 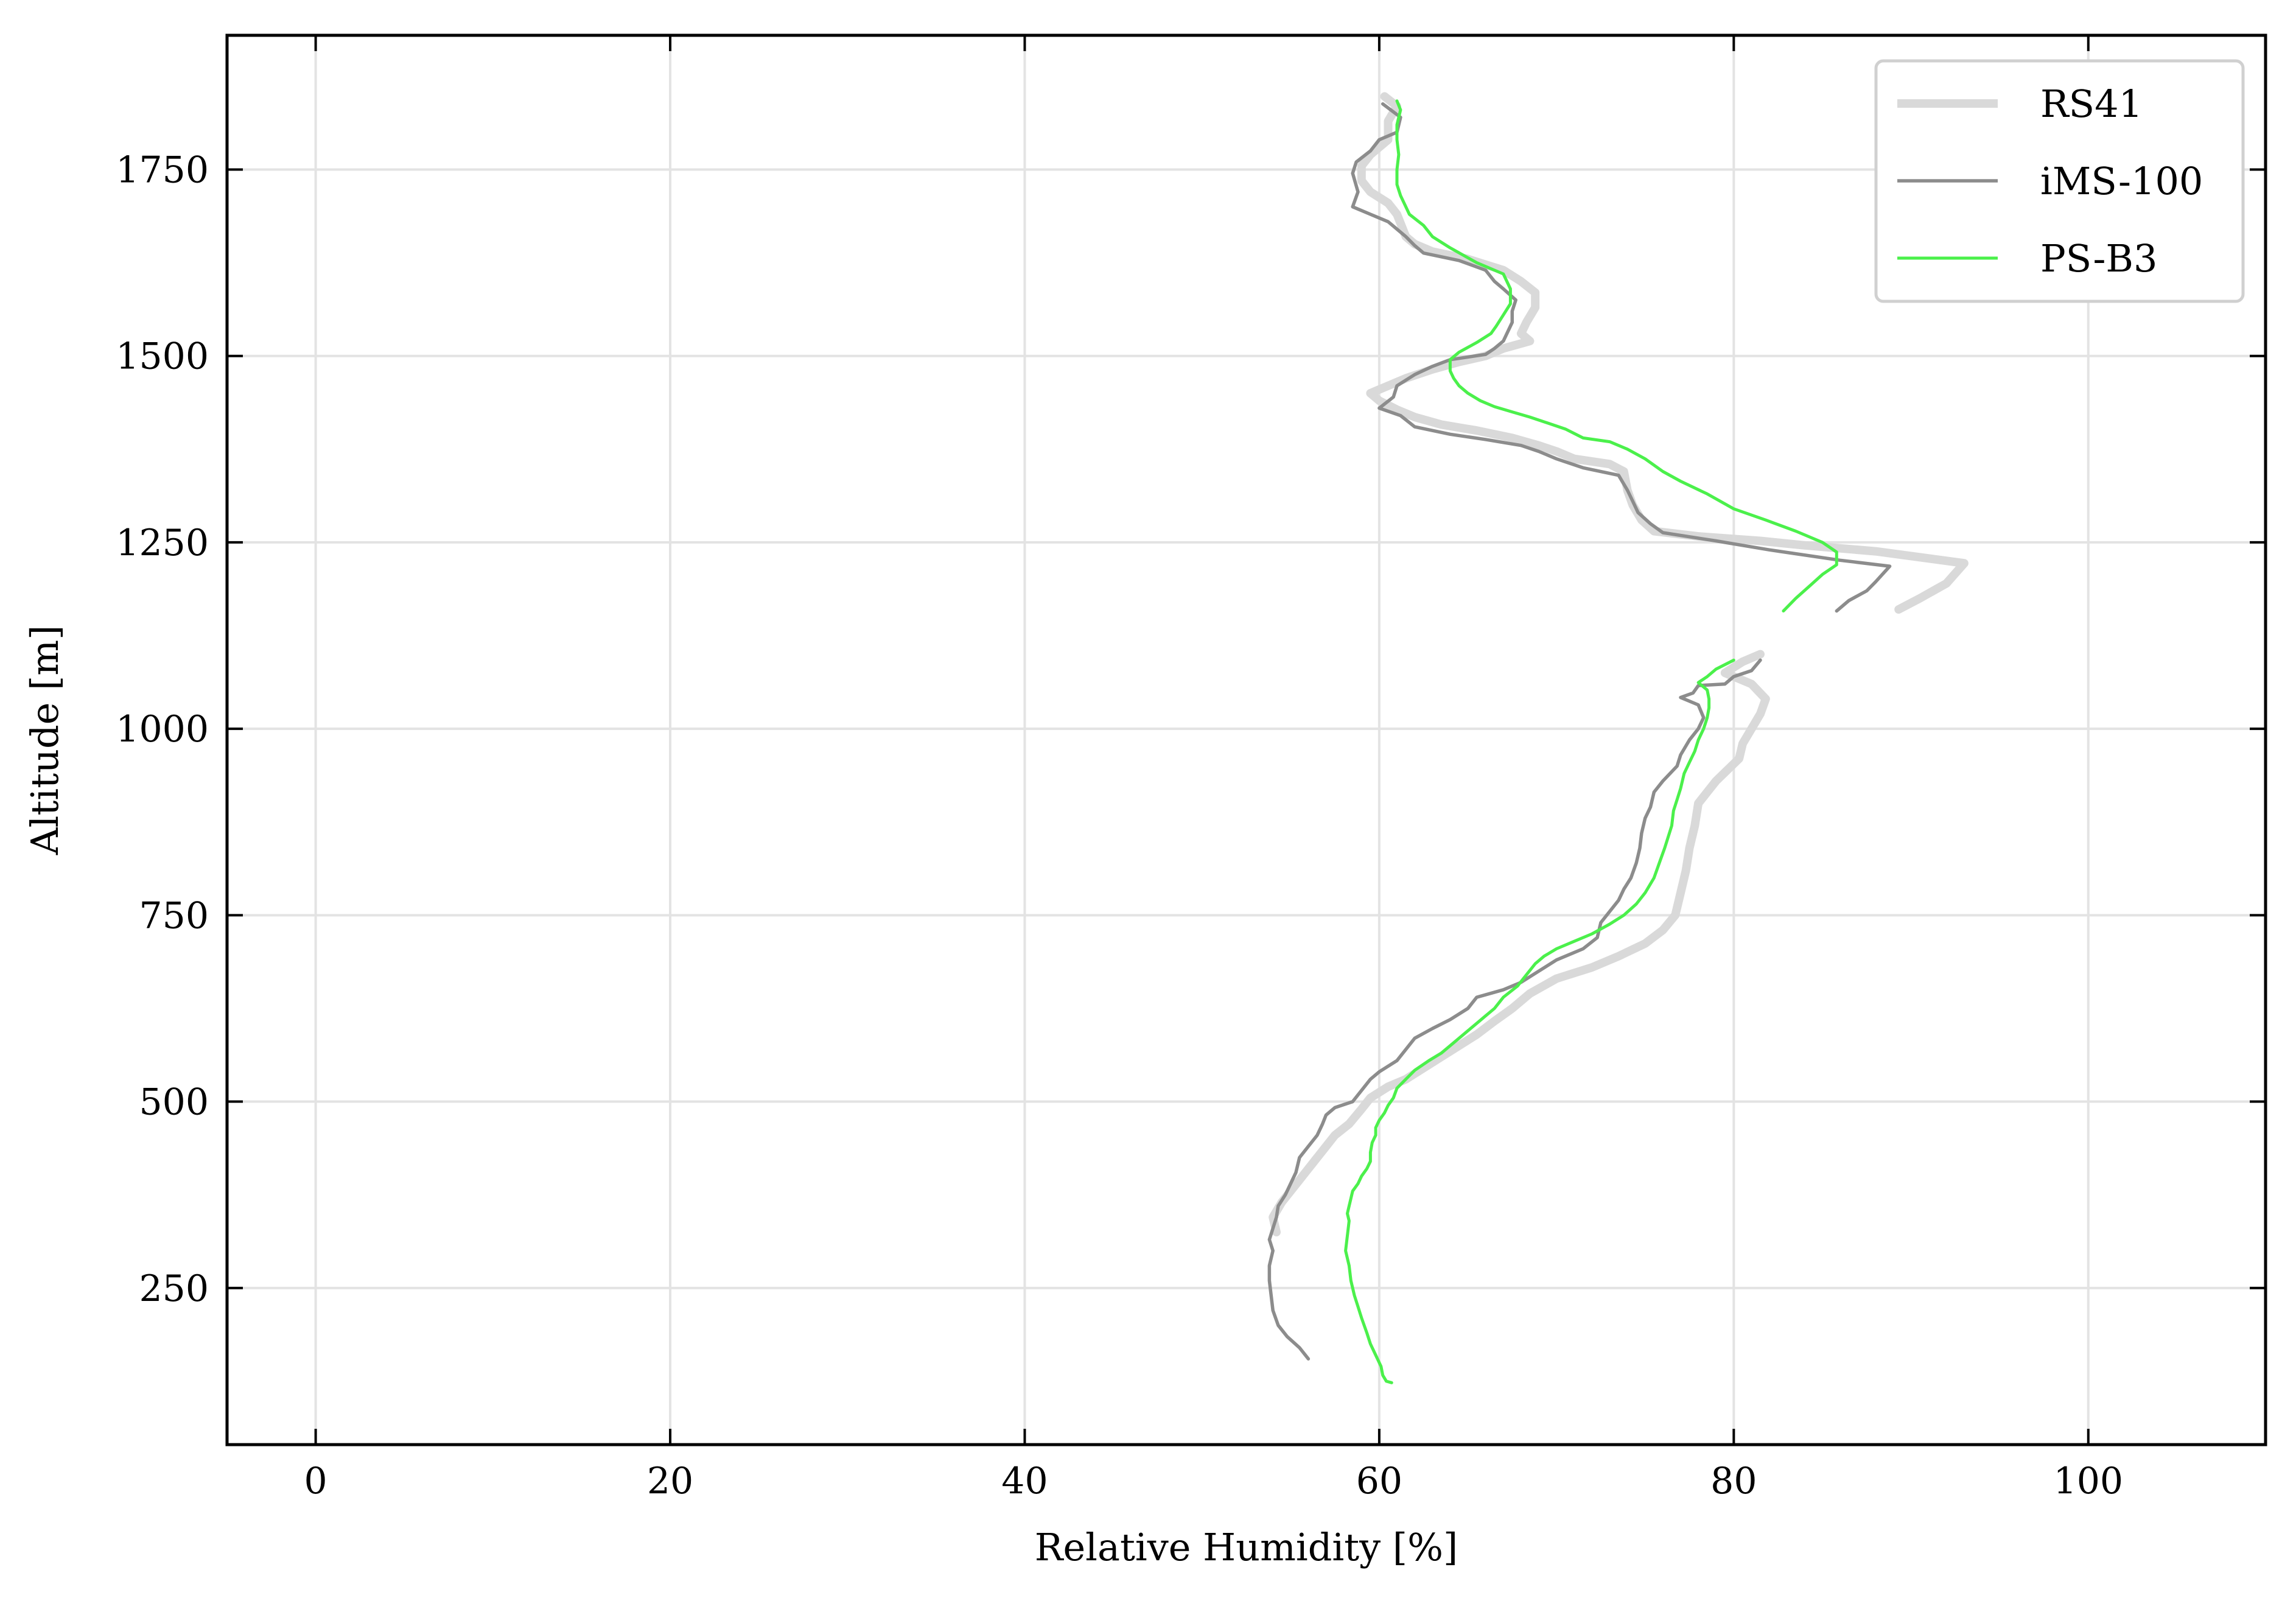 I want to click on legend-box, so click(x=2059, y=181).